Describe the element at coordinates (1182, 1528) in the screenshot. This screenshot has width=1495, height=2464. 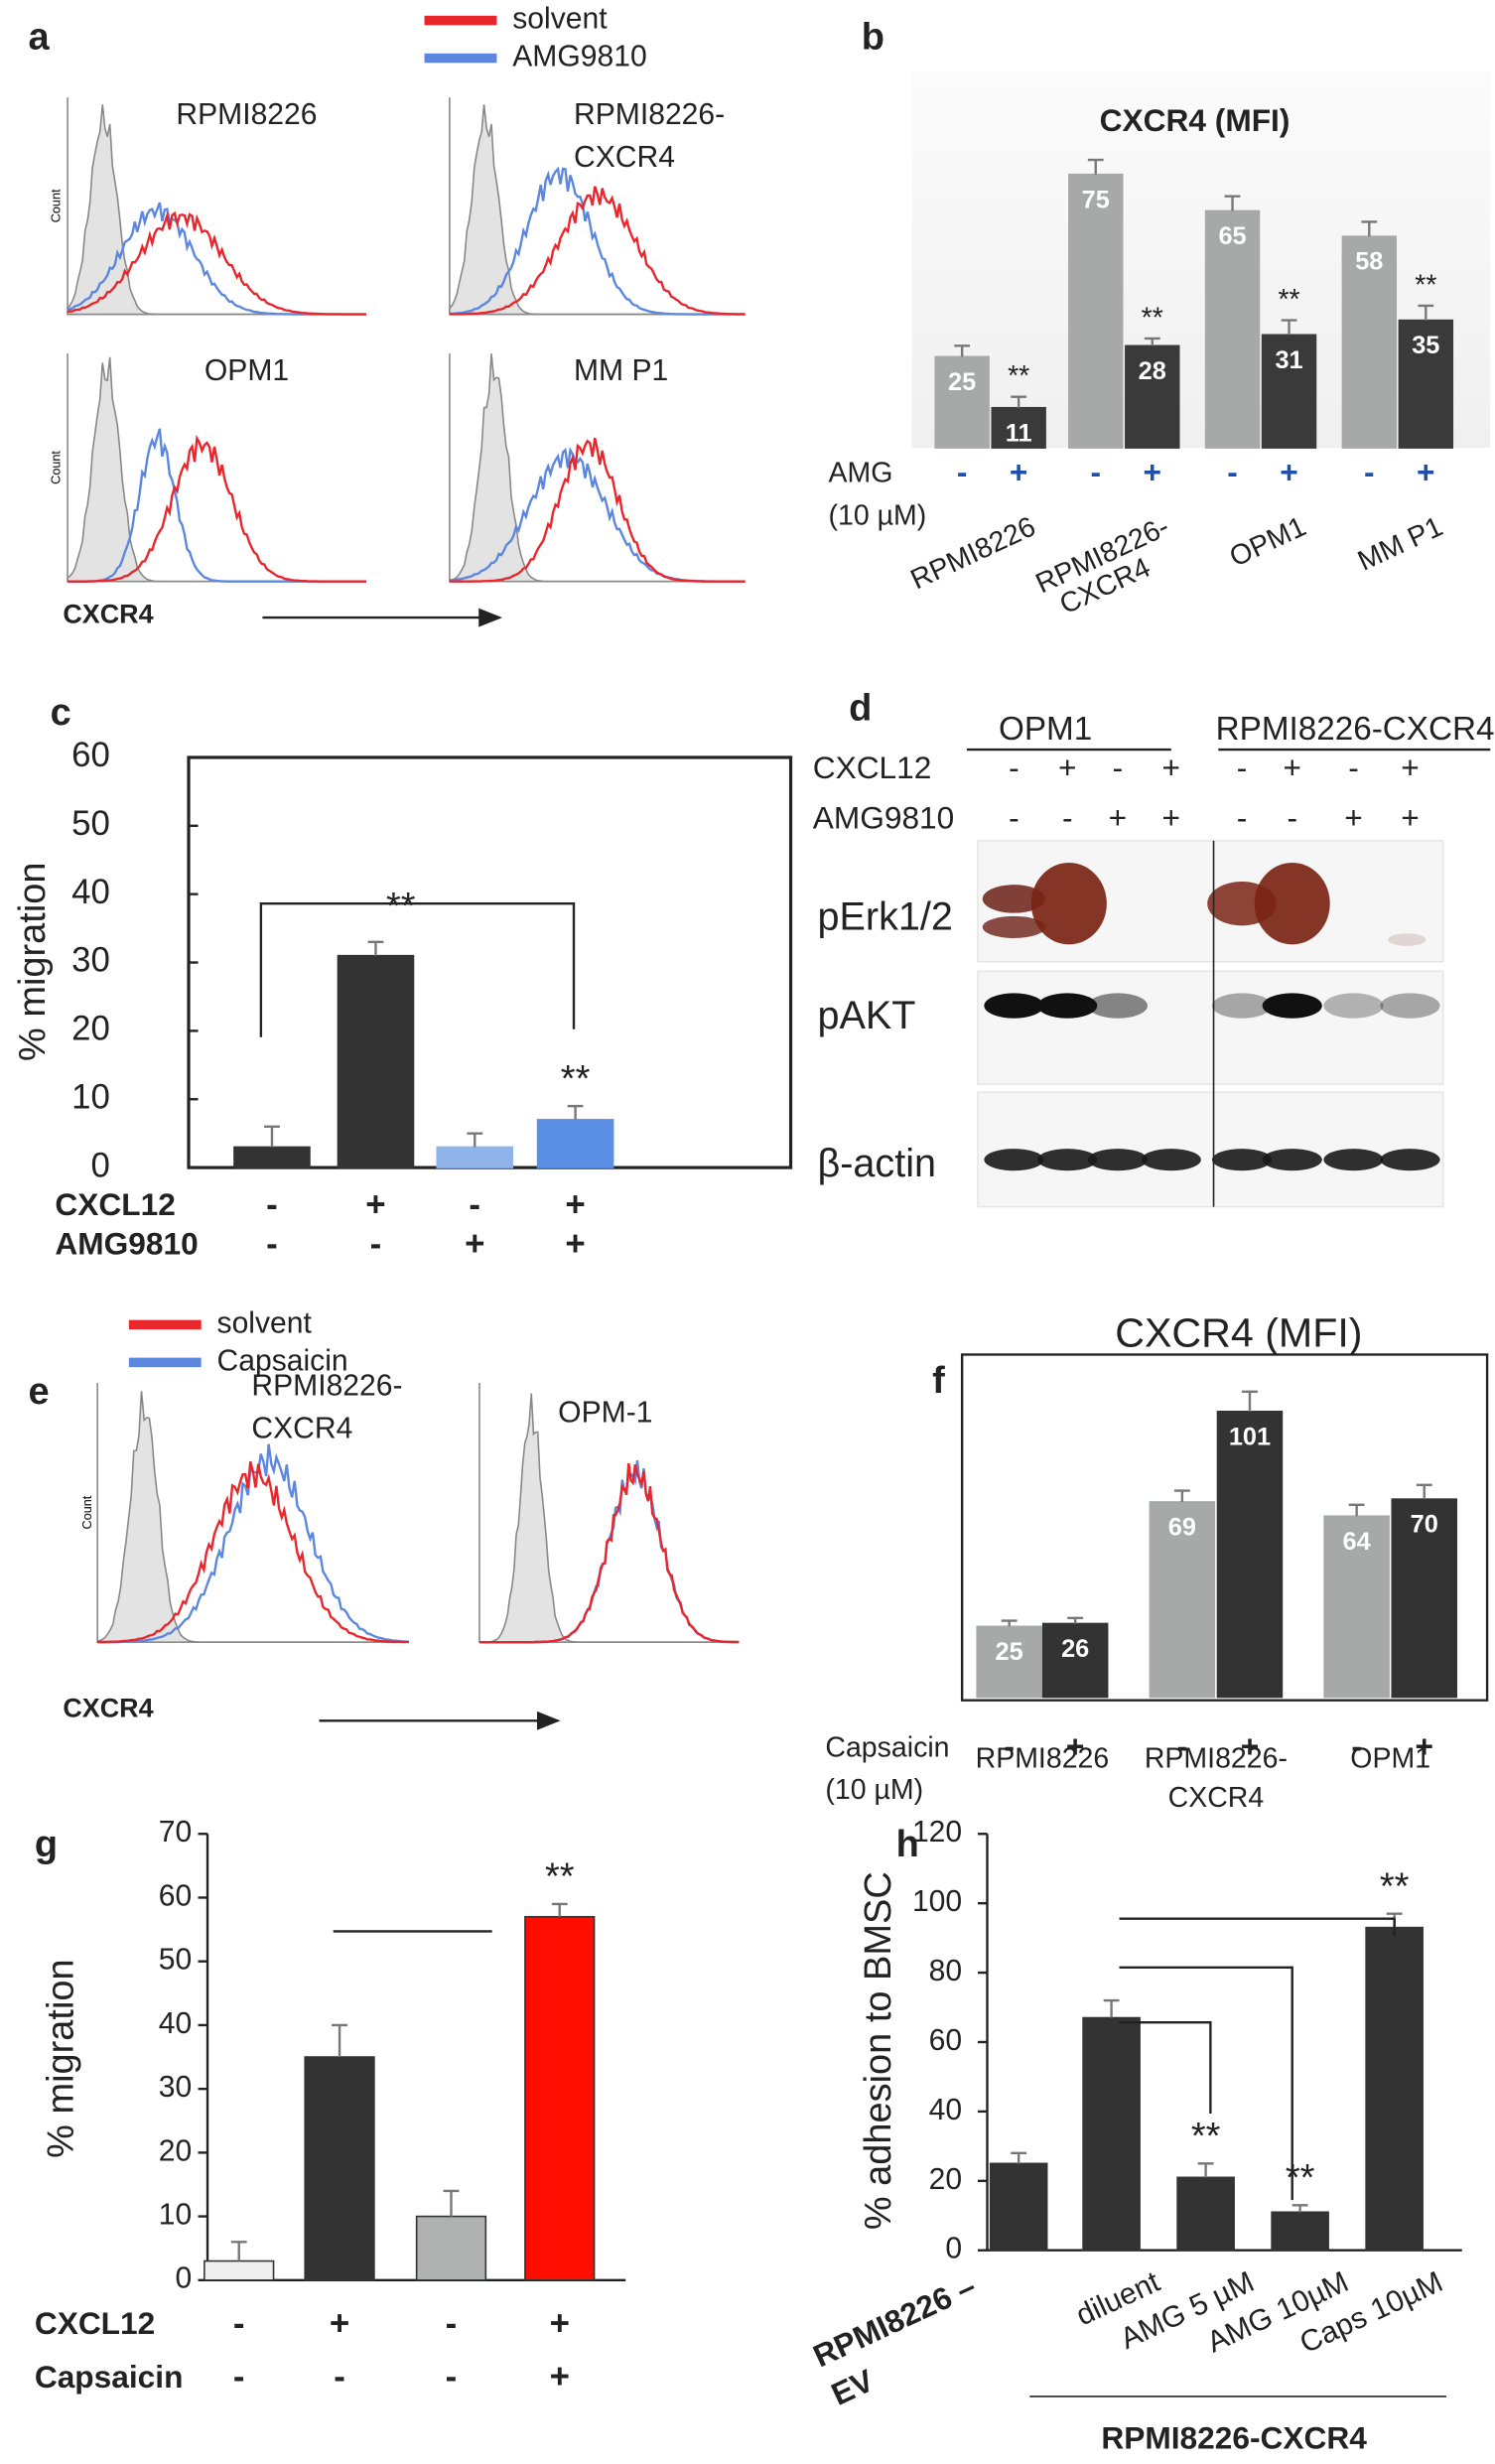
I see `value-label: 69` at that location.